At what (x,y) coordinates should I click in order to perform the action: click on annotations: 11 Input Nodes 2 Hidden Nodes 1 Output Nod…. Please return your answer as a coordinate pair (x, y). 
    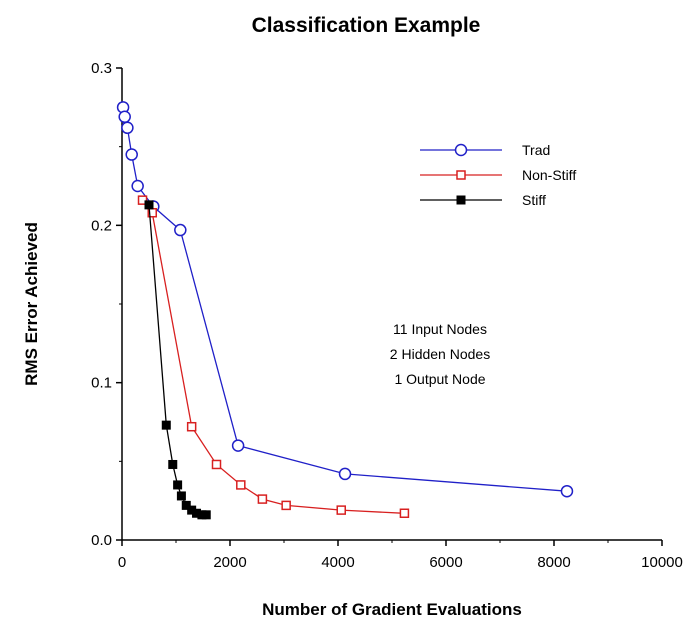
    Looking at the image, I should click on (440, 354).